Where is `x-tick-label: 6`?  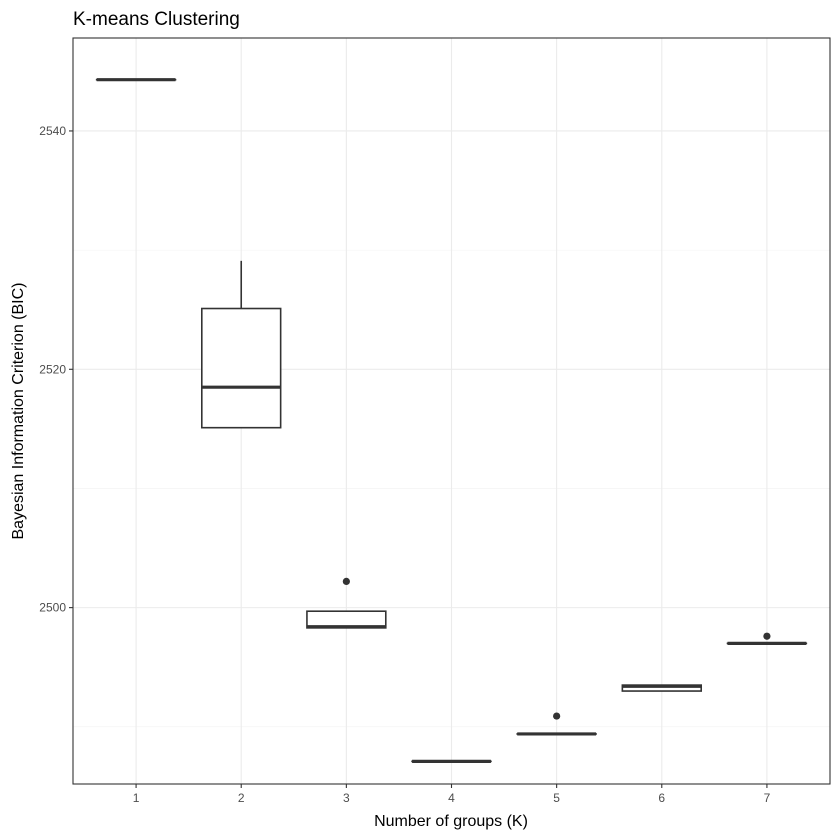 x-tick-label: 6 is located at coordinates (661, 798).